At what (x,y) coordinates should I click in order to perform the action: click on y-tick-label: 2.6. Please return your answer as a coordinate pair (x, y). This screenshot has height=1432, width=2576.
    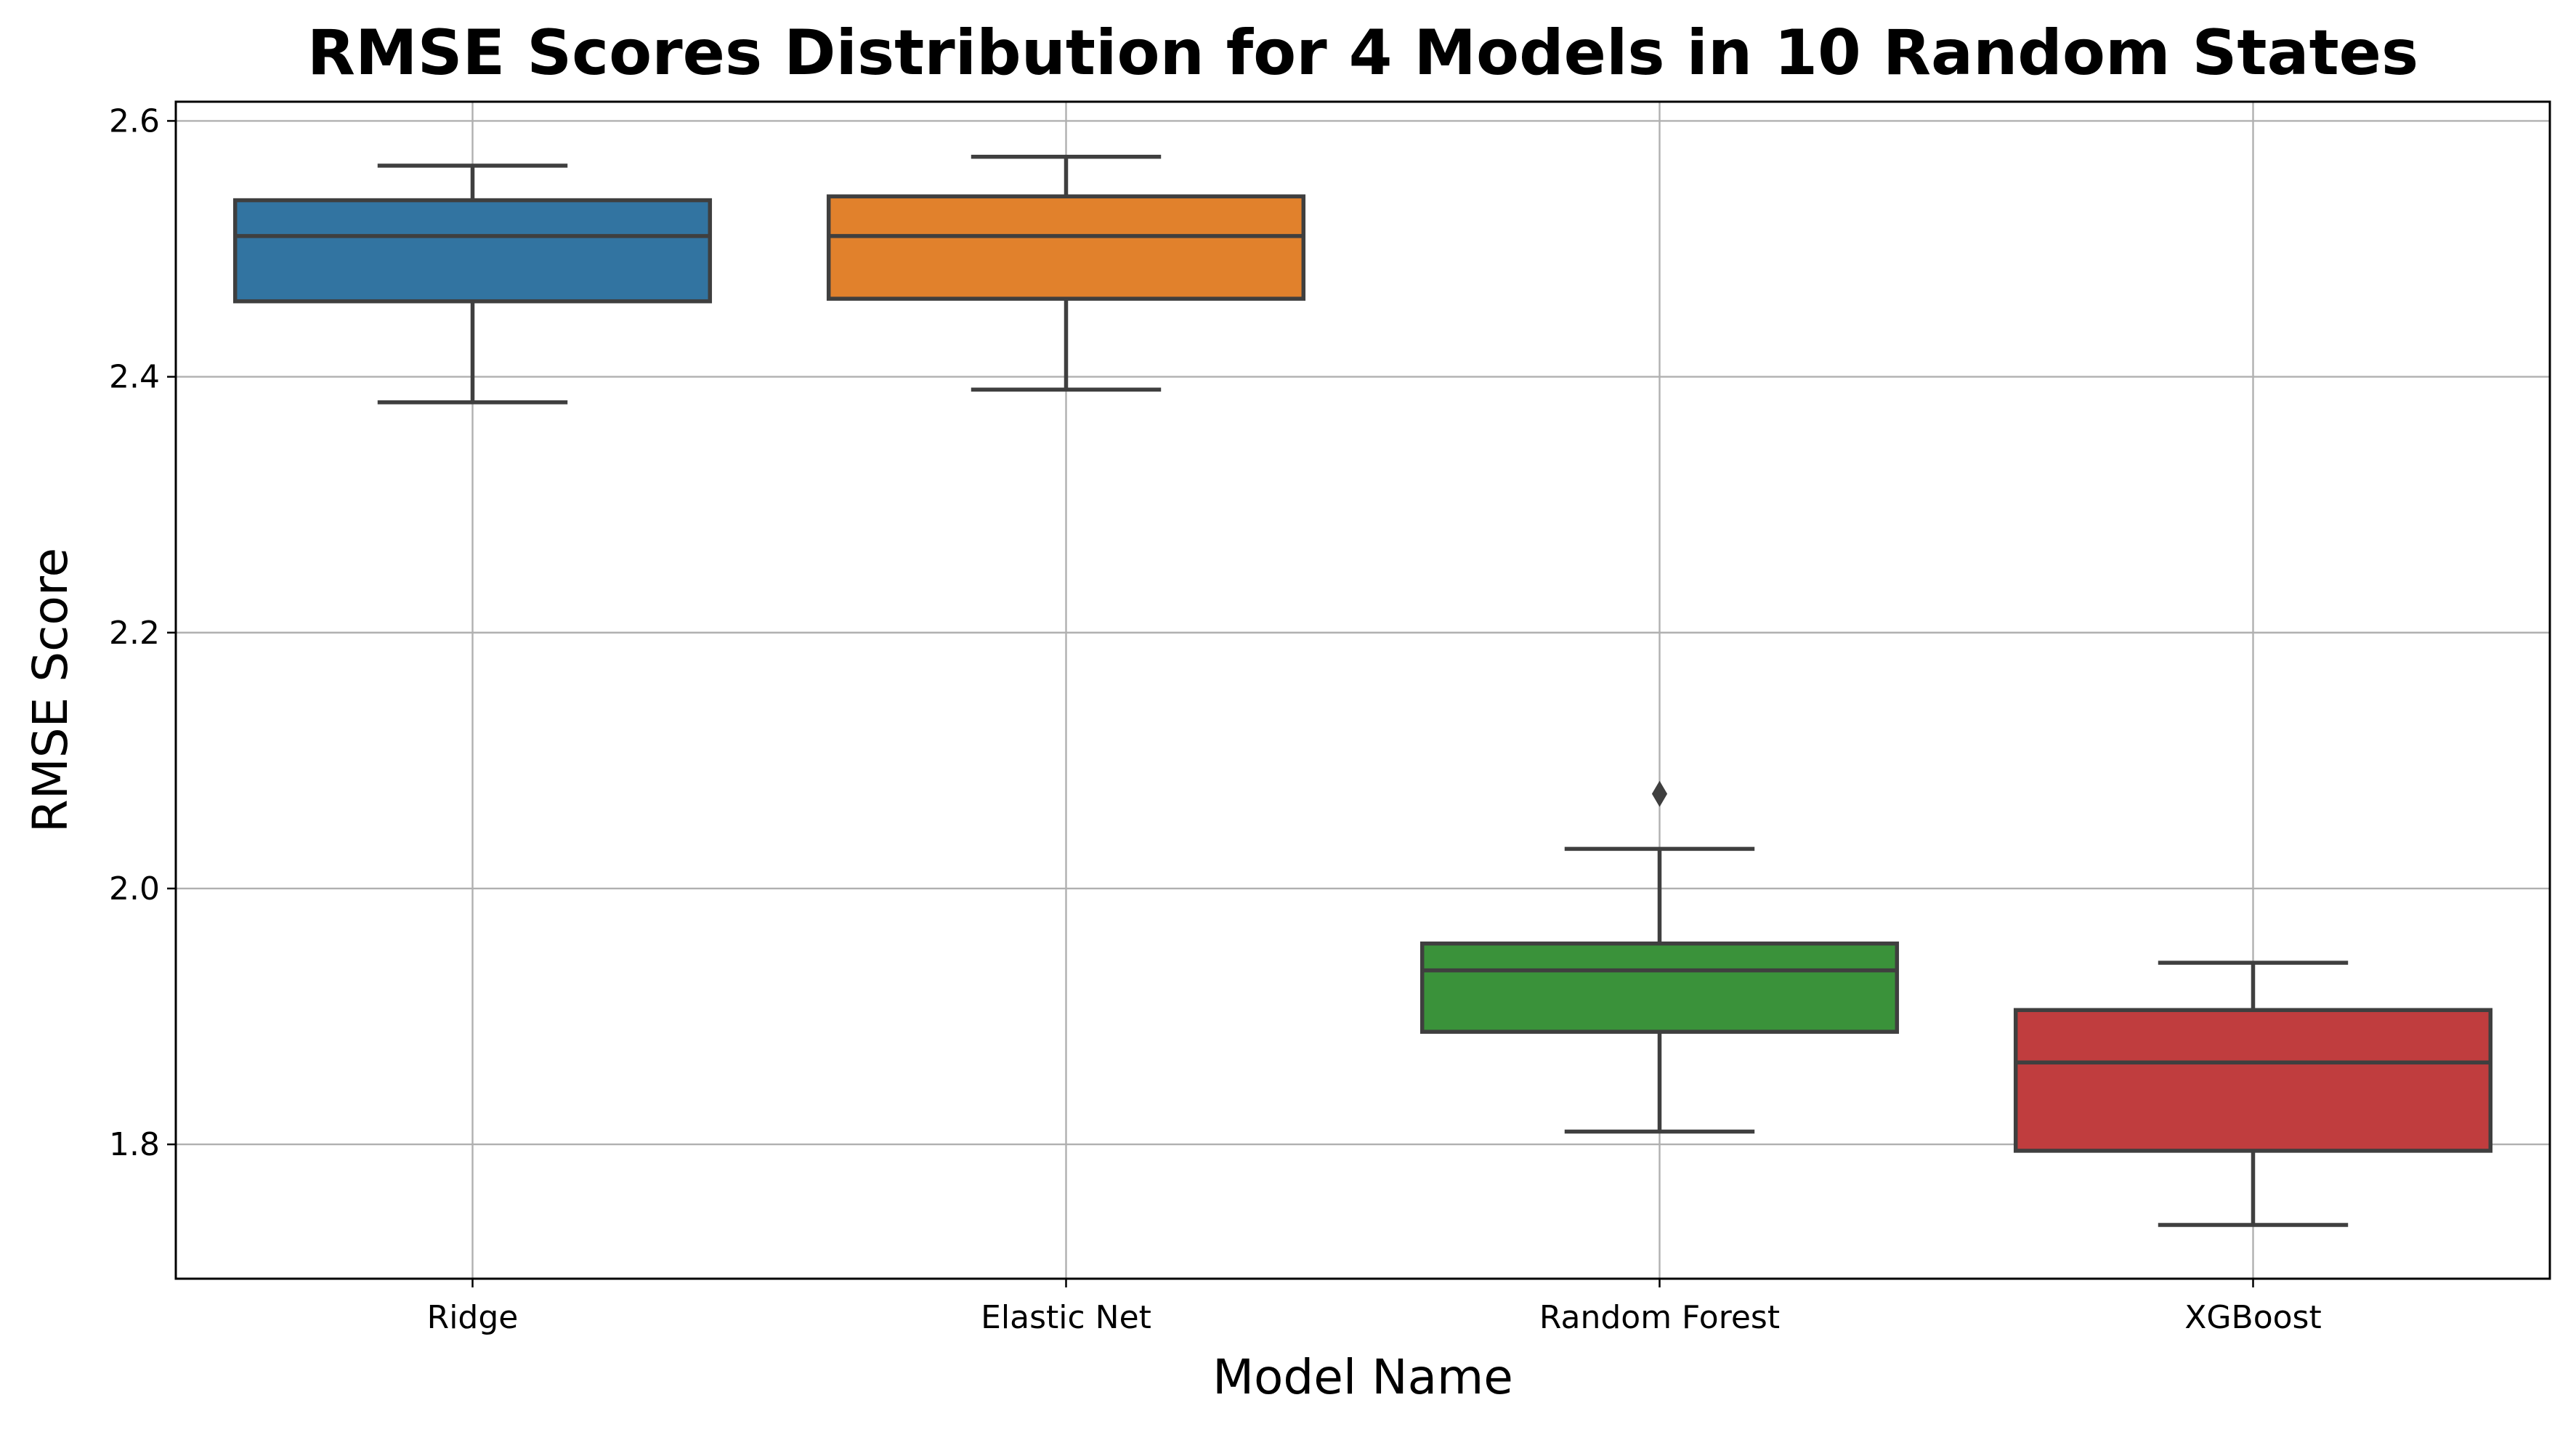
    Looking at the image, I should click on (134, 120).